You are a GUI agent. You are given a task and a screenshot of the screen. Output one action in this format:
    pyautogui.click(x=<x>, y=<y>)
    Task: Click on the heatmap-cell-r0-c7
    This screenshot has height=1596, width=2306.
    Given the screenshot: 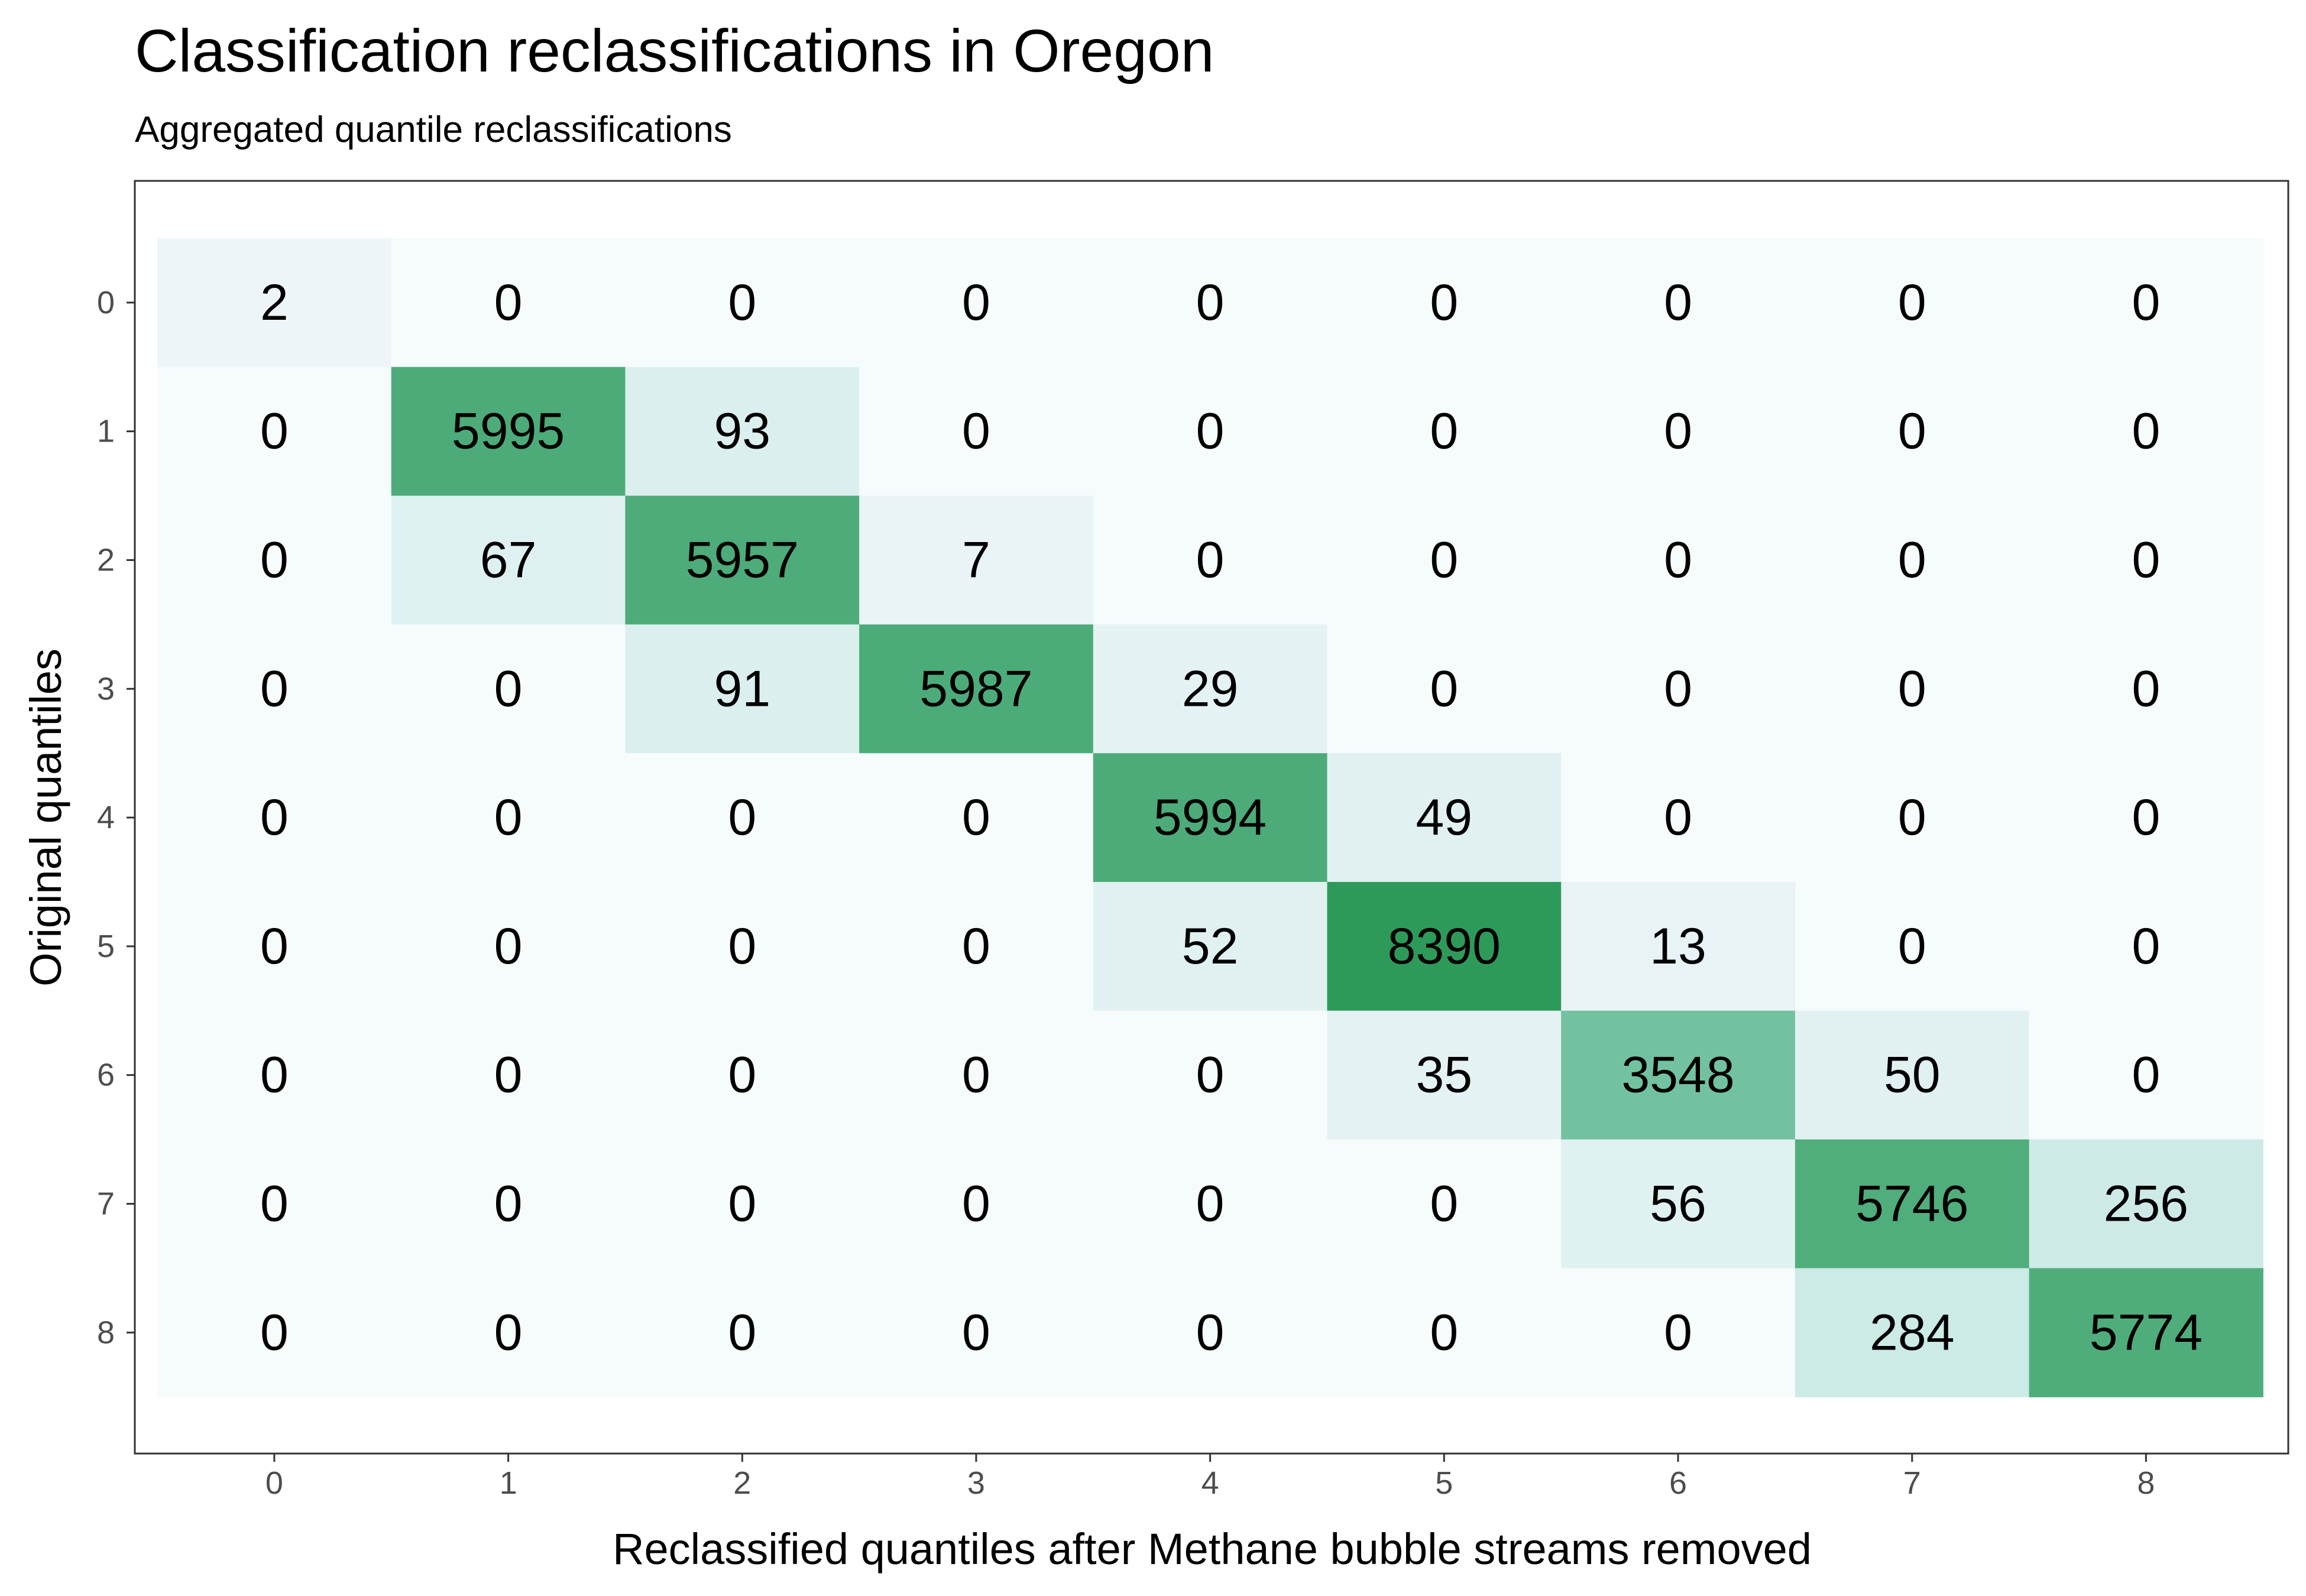 What is the action you would take?
    pyautogui.click(x=1912, y=303)
    